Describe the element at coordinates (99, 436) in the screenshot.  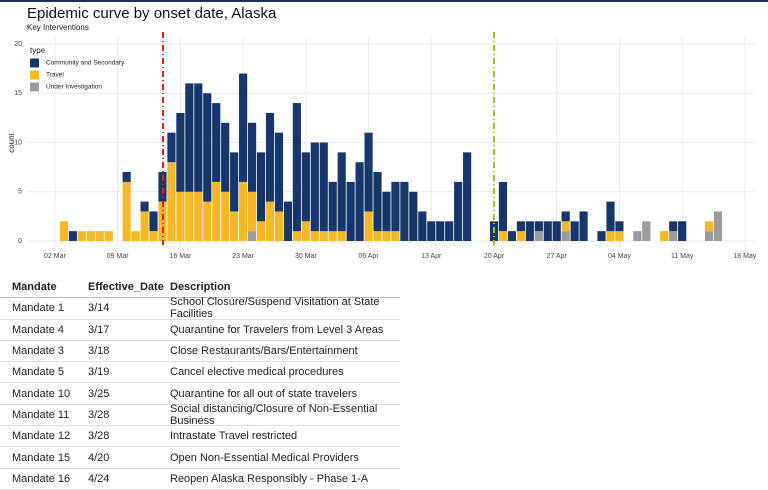
I see `table-cell: 3/28` at that location.